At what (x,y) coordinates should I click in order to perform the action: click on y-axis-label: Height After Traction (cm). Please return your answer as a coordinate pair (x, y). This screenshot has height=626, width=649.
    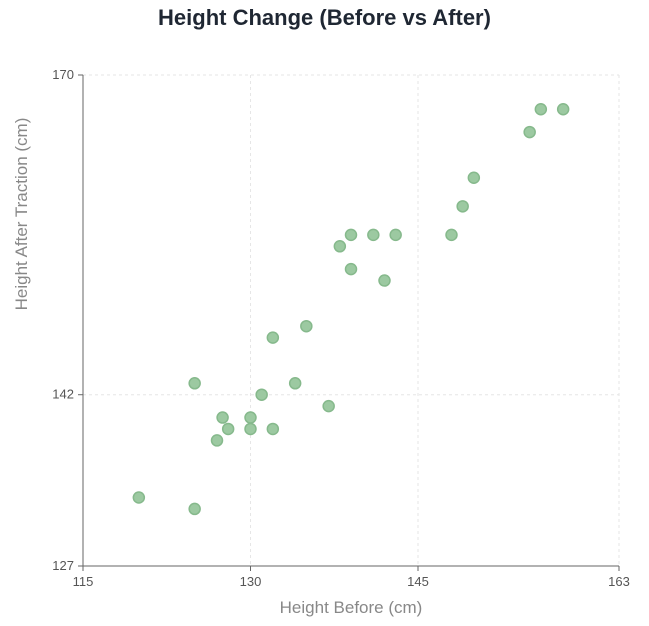
    Looking at the image, I should click on (21, 214).